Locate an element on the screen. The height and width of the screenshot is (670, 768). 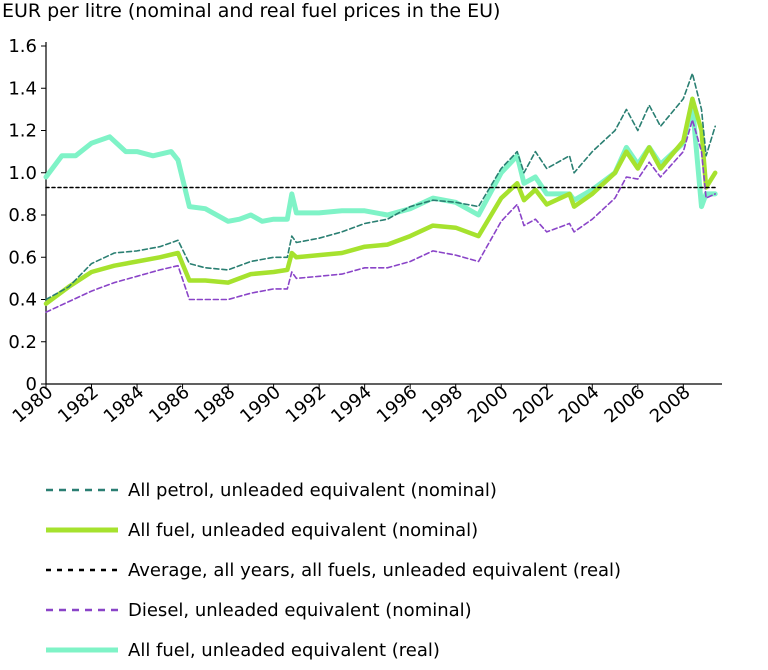
y-tick-label: 1.2 is located at coordinates (22, 131).